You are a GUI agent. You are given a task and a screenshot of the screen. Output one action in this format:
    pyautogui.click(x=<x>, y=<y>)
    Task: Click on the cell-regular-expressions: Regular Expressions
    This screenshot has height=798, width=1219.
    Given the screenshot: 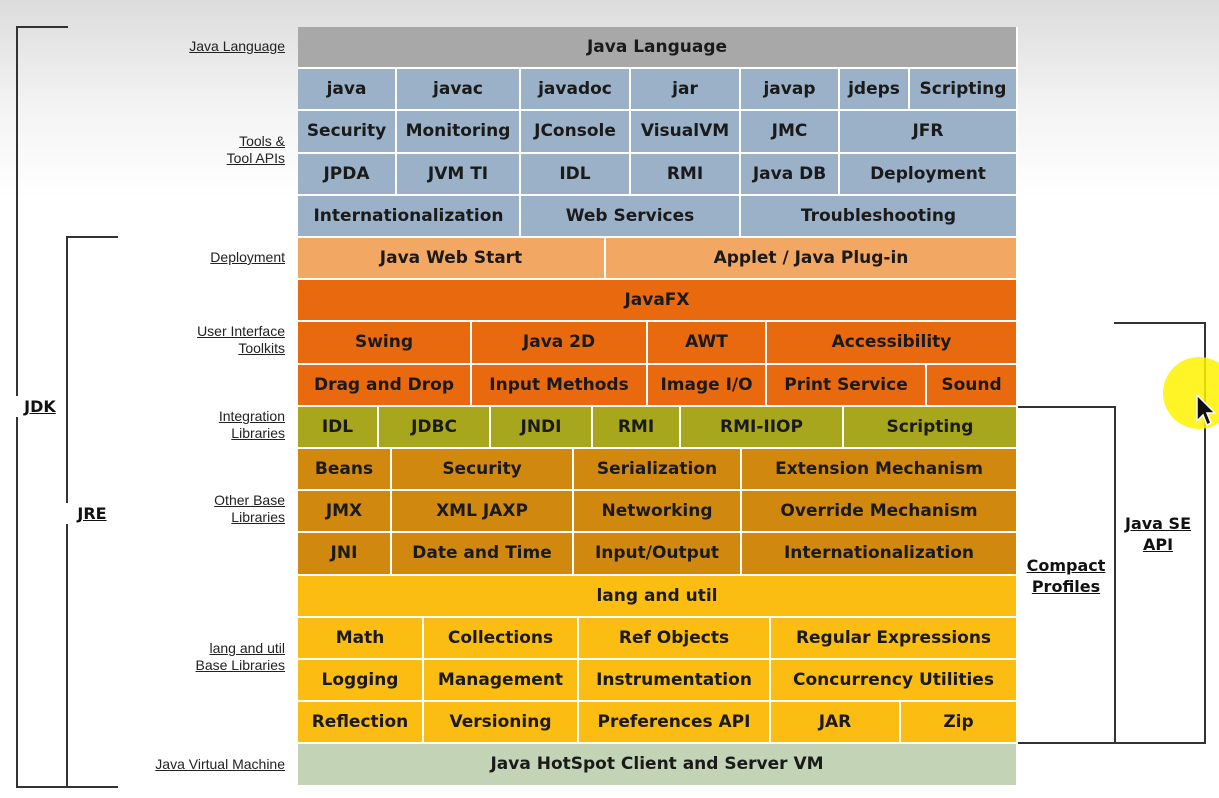 What is the action you would take?
    pyautogui.click(x=894, y=638)
    